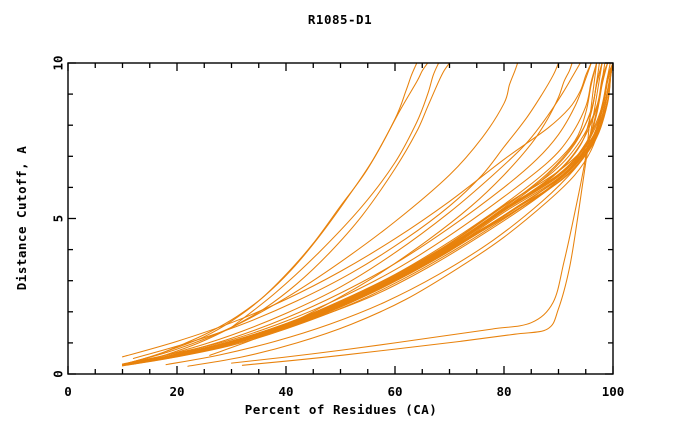  Describe the element at coordinates (394, 391) in the screenshot. I see `x-tick-label: 60` at that location.